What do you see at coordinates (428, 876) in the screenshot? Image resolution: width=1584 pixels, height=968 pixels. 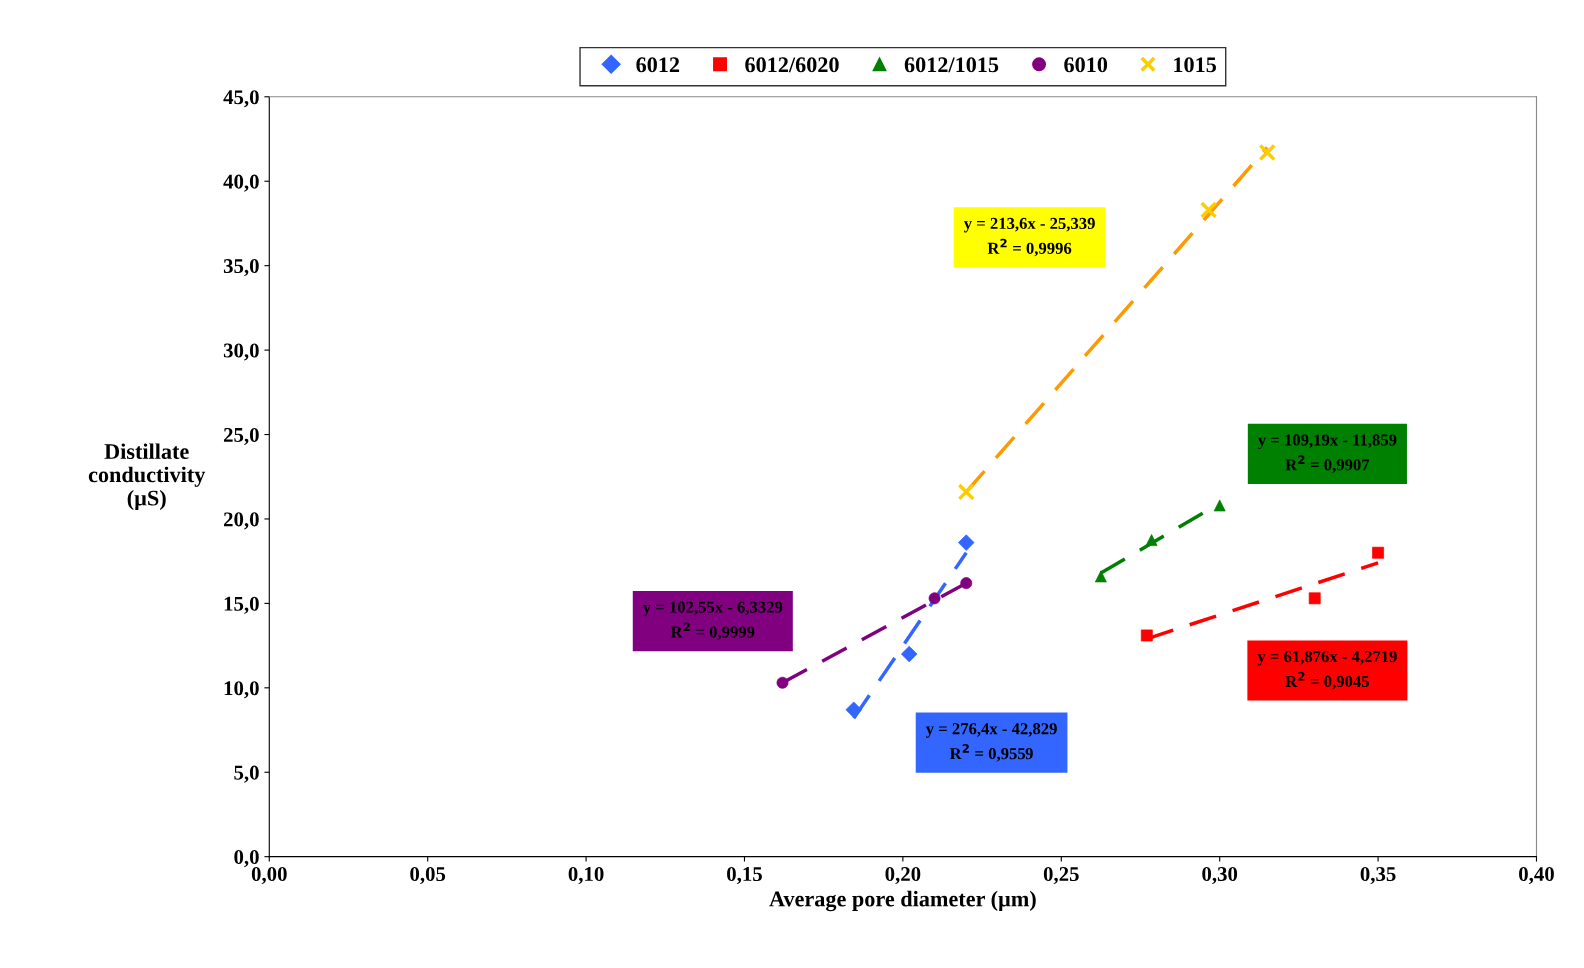 I see `x-tick-label: 0,05` at bounding box center [428, 876].